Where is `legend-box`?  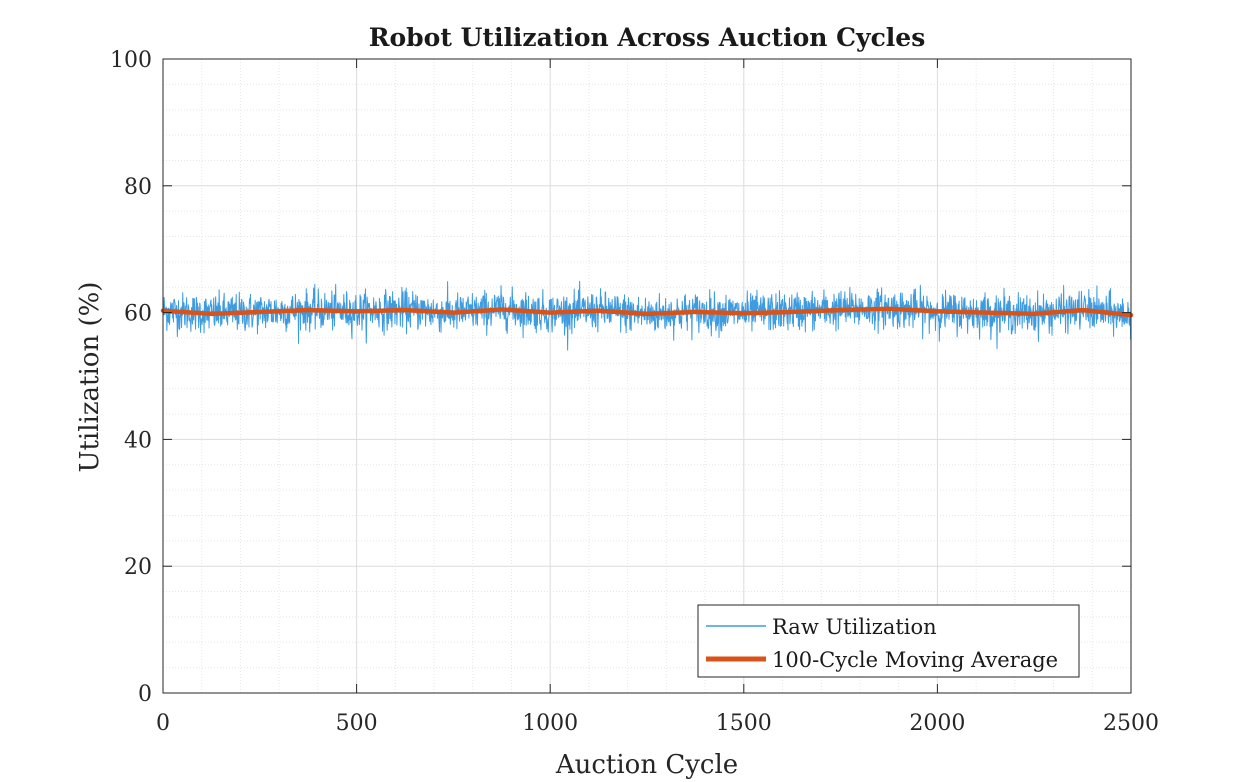
legend-box is located at coordinates (888, 641).